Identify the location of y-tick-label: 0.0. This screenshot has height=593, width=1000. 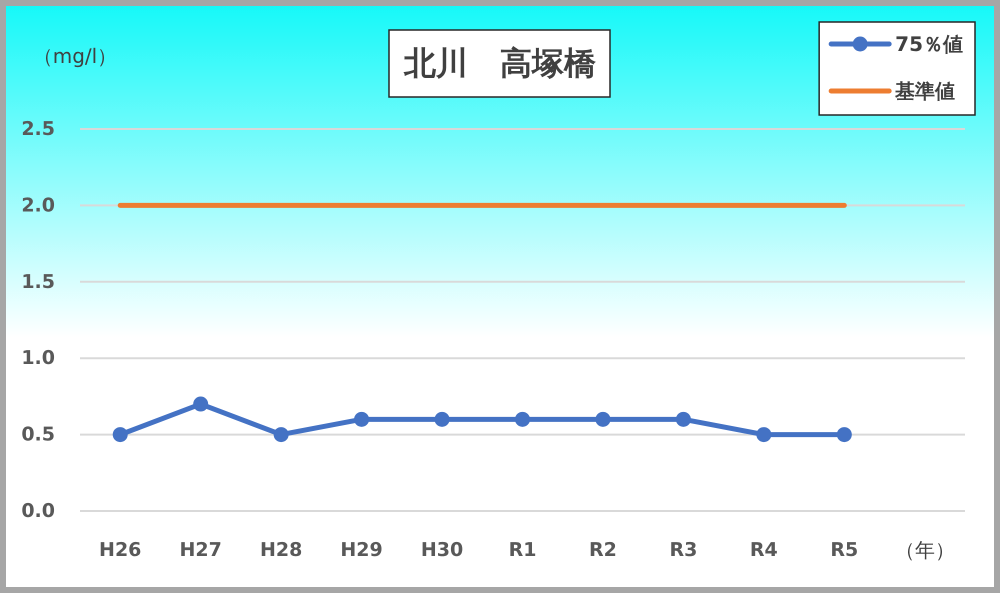
(38, 511).